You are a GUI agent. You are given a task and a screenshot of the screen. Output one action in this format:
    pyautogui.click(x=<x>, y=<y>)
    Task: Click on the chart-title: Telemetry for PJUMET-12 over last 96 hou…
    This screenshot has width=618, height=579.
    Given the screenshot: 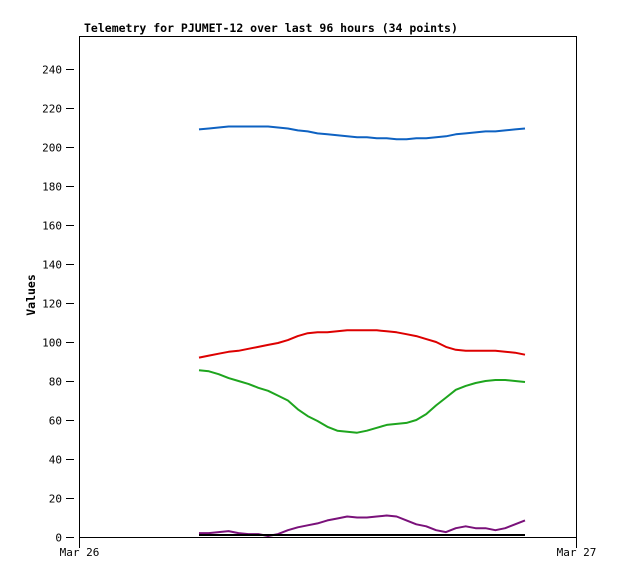 What is the action you would take?
    pyautogui.click(x=271, y=28)
    